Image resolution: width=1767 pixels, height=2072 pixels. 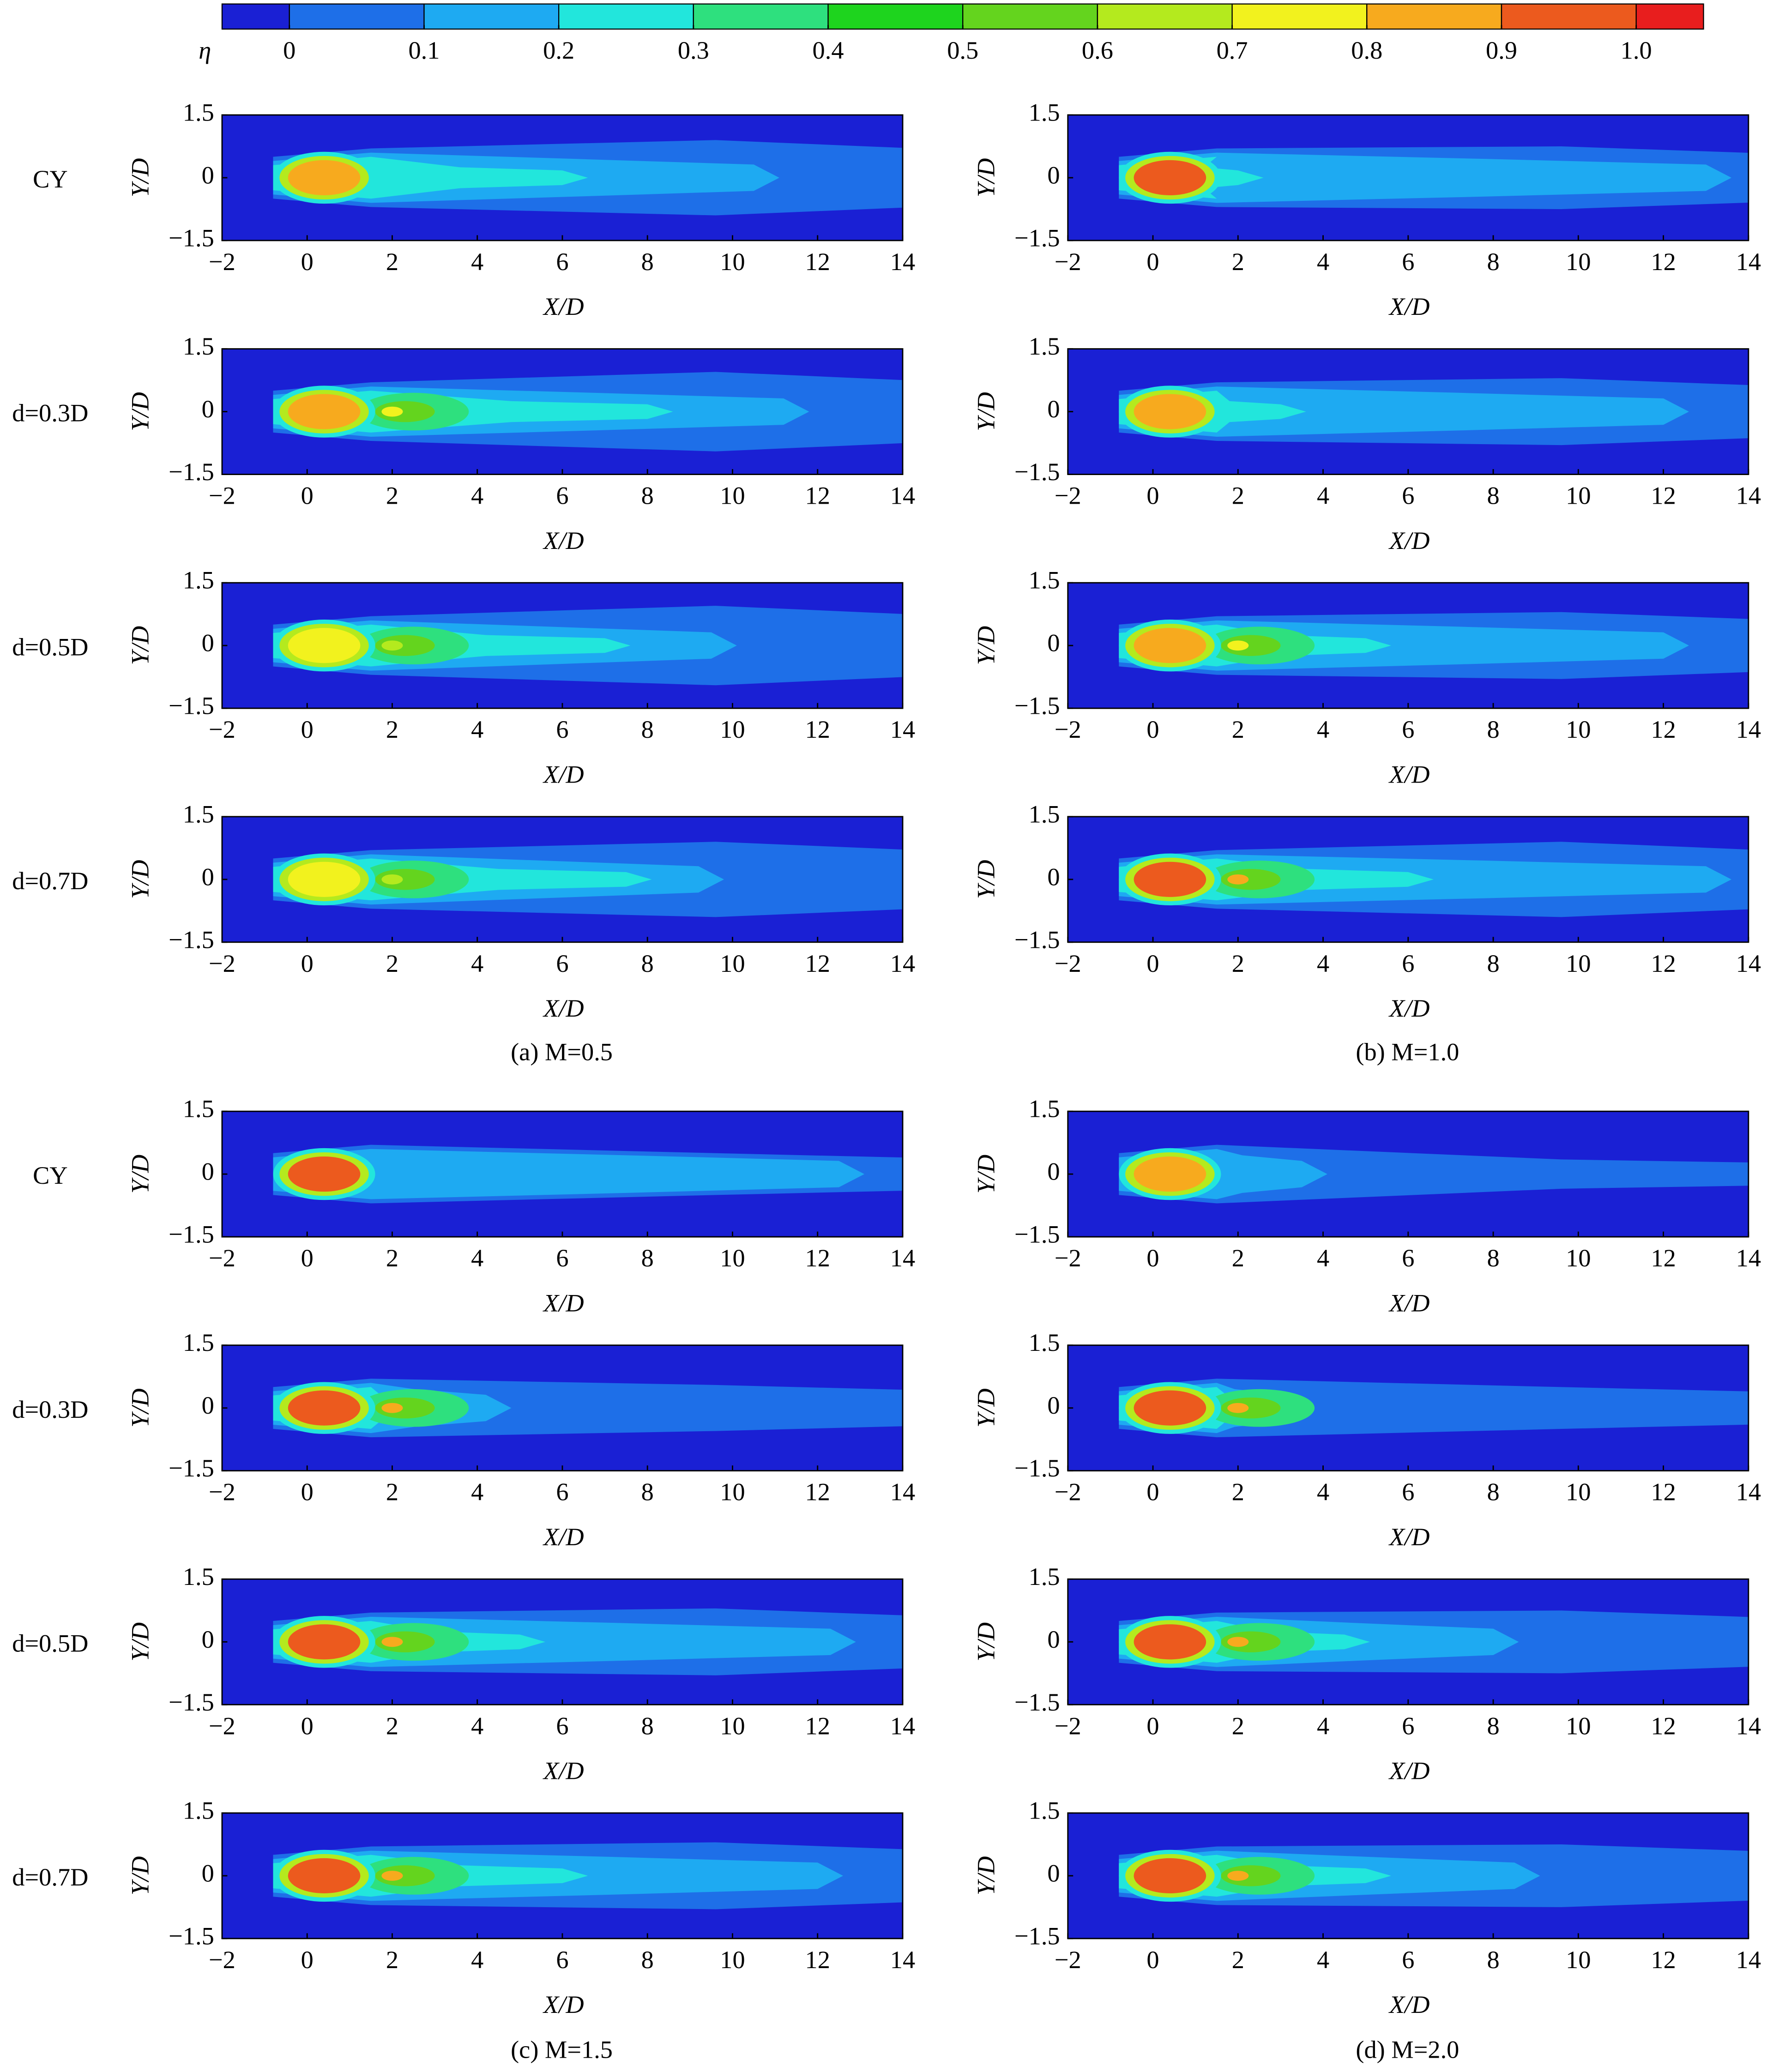 I want to click on contour-plot: −2 0 2 4 6 8 10 12 14 −1.5 0 1.5 X/D Y/D, so click(x=1366, y=911).